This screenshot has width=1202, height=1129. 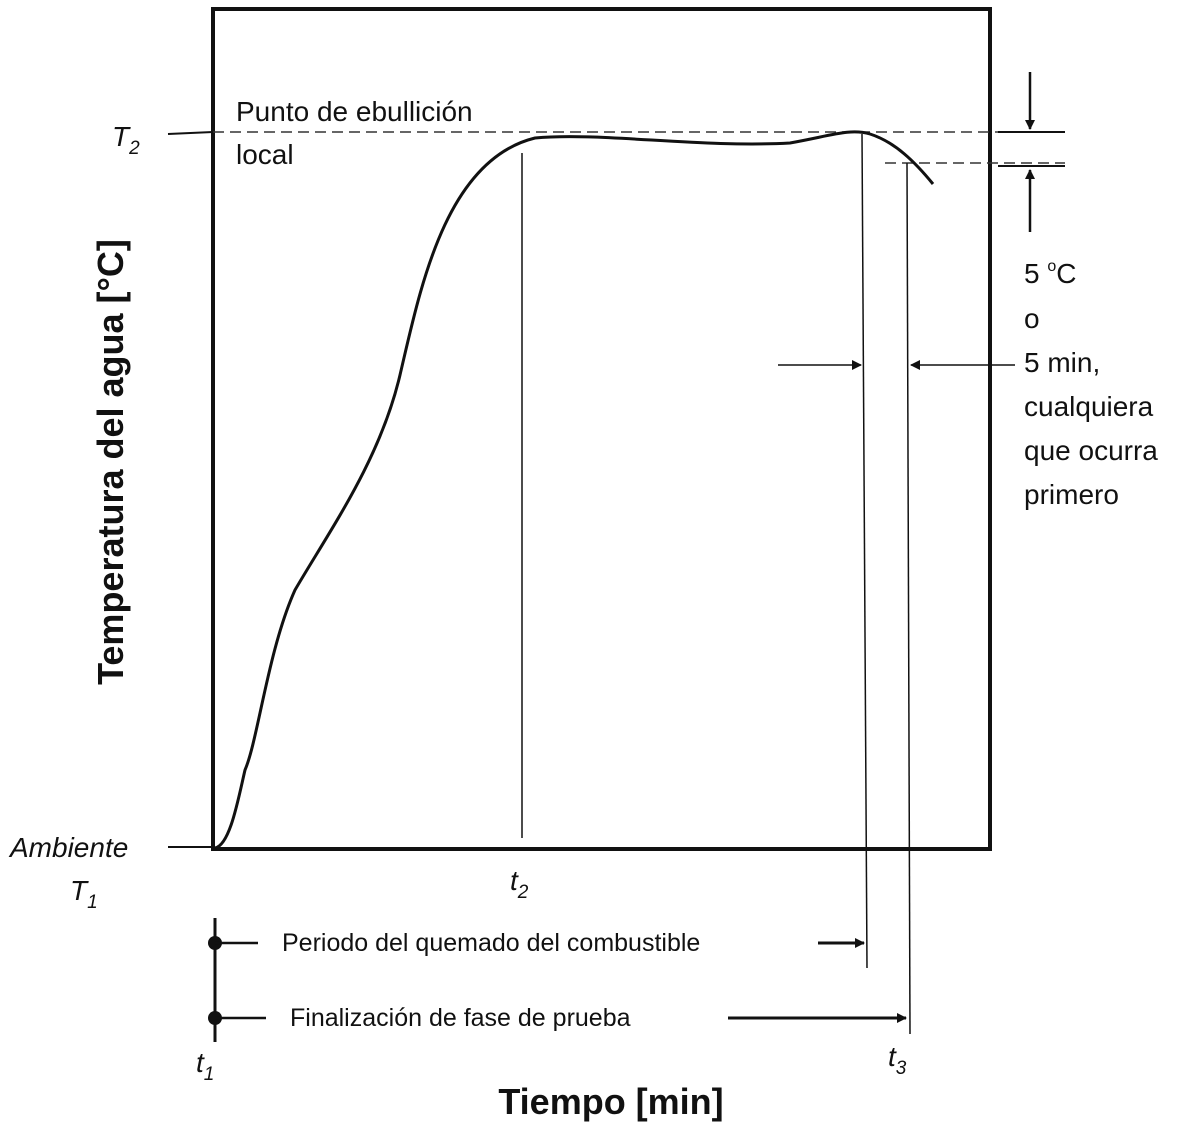 What do you see at coordinates (610, 1101) in the screenshot?
I see `x-axis-label: Tiempo [min]` at bounding box center [610, 1101].